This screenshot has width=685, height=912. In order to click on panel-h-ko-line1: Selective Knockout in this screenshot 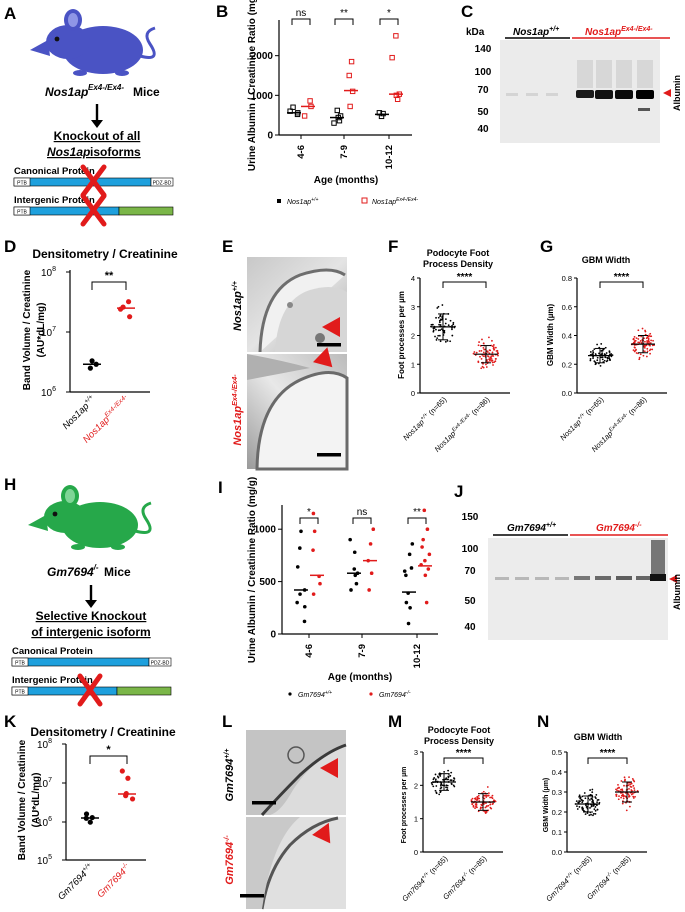, I will do `click(91, 616)`.